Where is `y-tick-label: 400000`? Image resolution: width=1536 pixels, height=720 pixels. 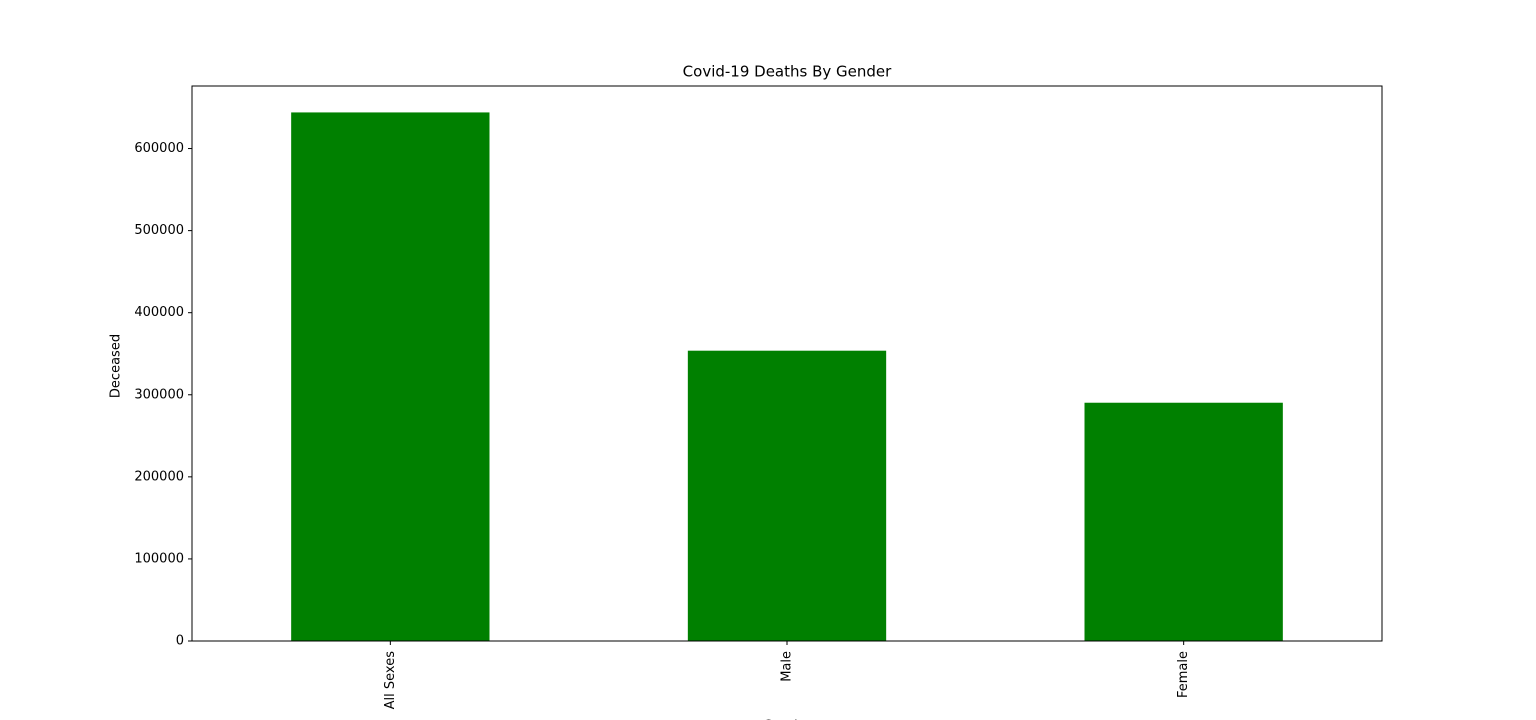
y-tick-label: 400000 is located at coordinates (159, 312).